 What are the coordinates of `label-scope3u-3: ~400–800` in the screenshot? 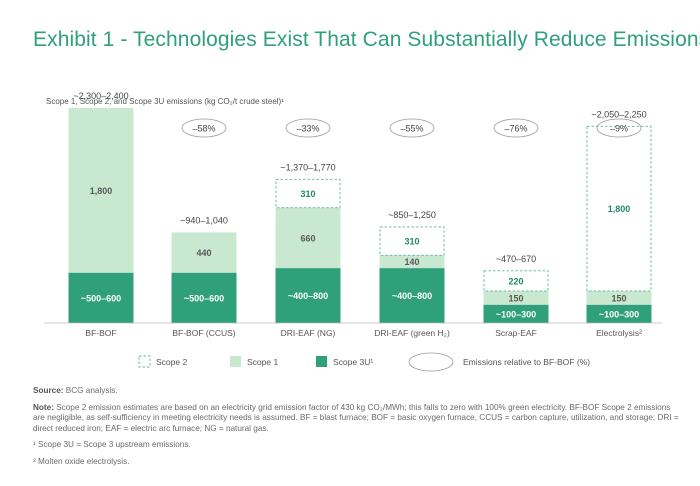 It's located at (412, 296).